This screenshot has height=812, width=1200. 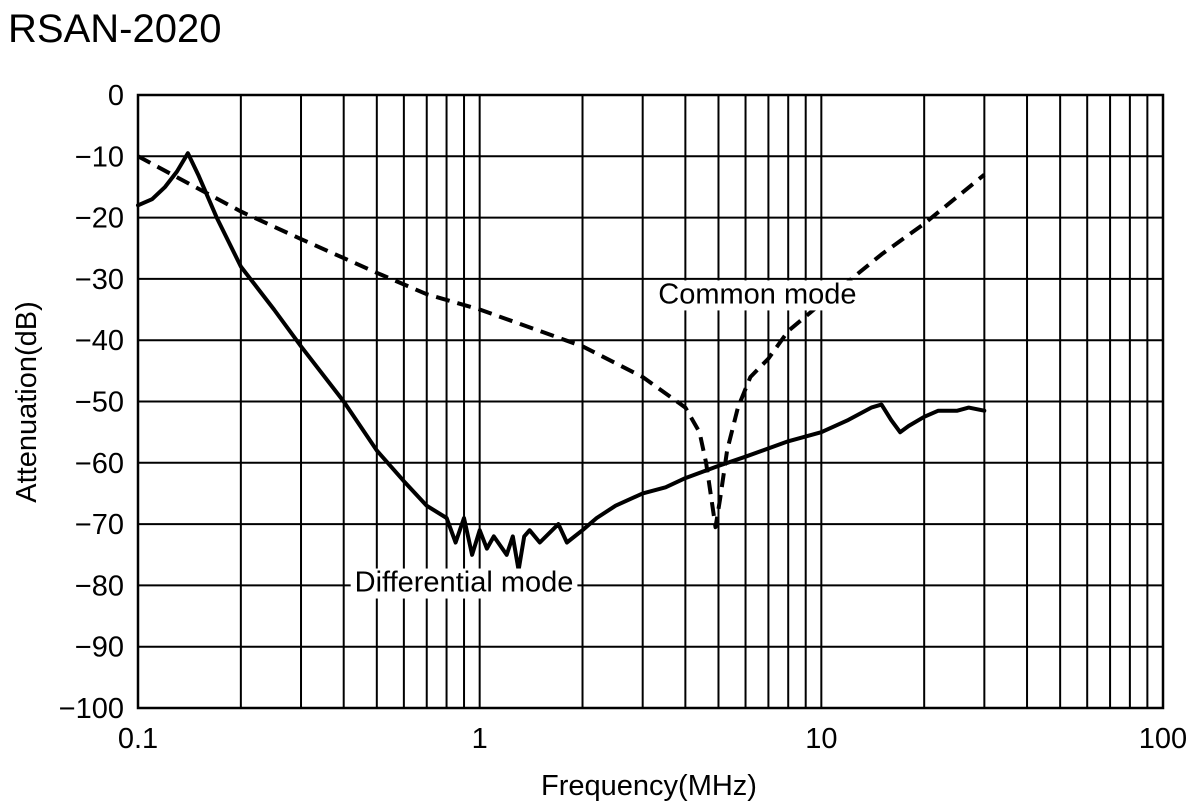 I want to click on differential-mode-label-bg, so click(x=464, y=583).